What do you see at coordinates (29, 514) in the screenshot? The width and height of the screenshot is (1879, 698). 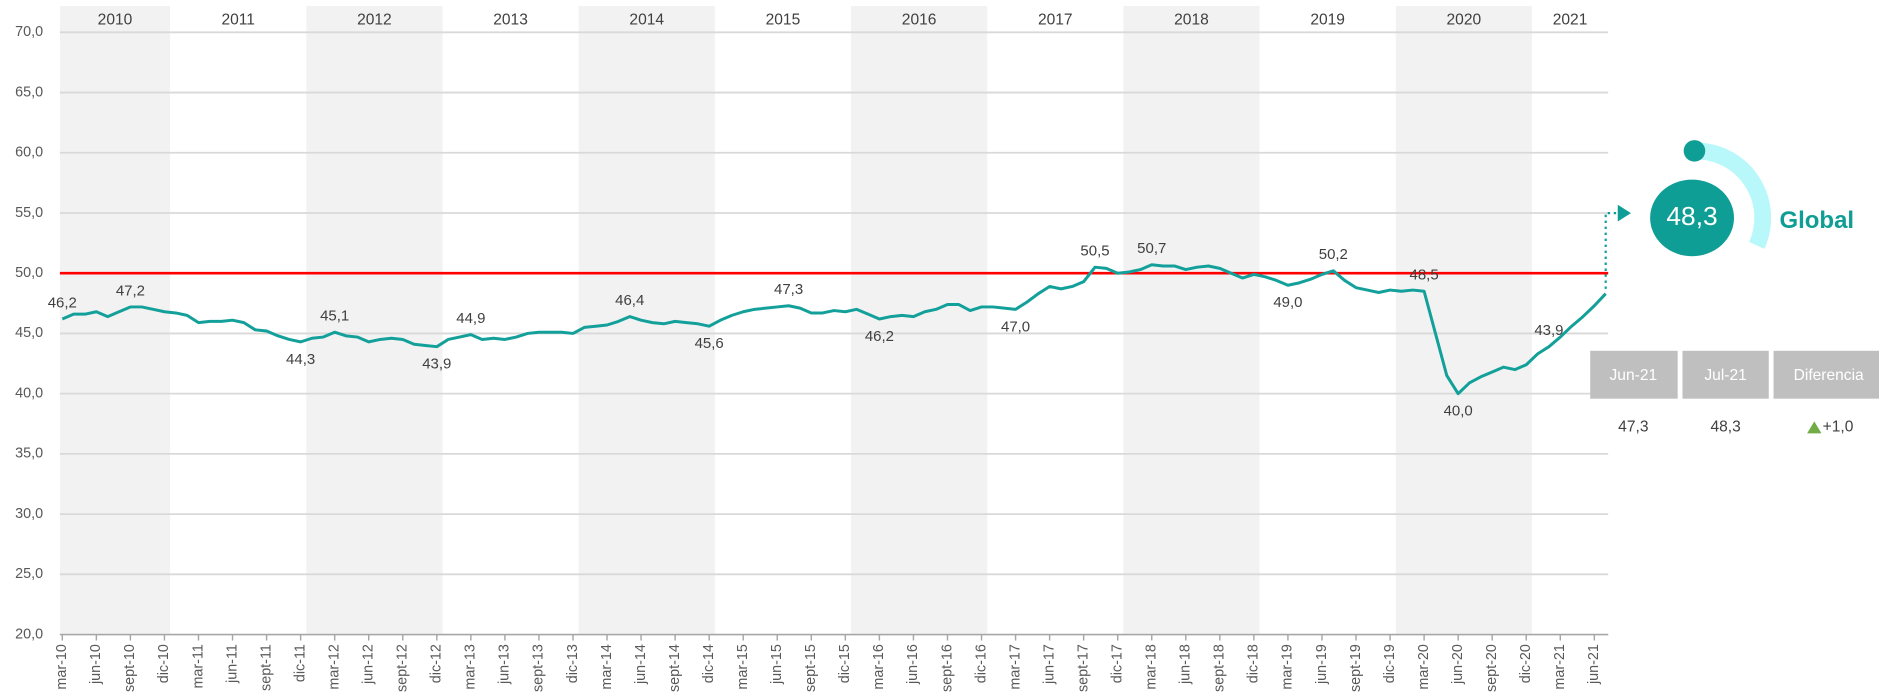 I see `y-tick-label: 30,0` at bounding box center [29, 514].